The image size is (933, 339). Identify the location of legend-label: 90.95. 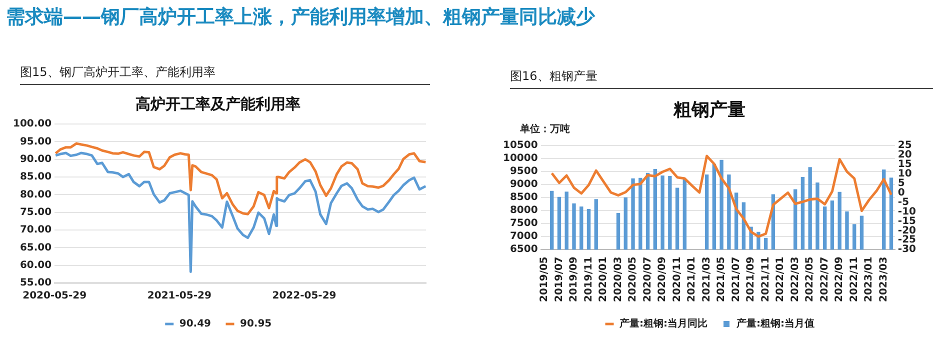
(256, 324).